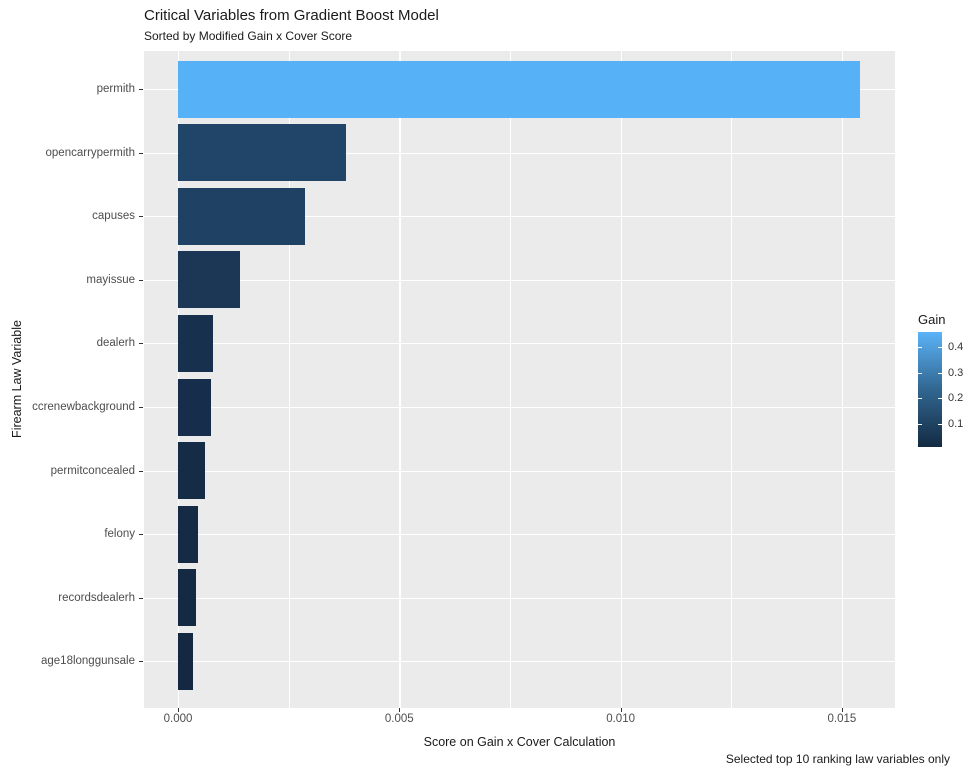 The height and width of the screenshot is (775, 979). What do you see at coordinates (956, 347) in the screenshot?
I see `legend-tick-label: 0.4` at bounding box center [956, 347].